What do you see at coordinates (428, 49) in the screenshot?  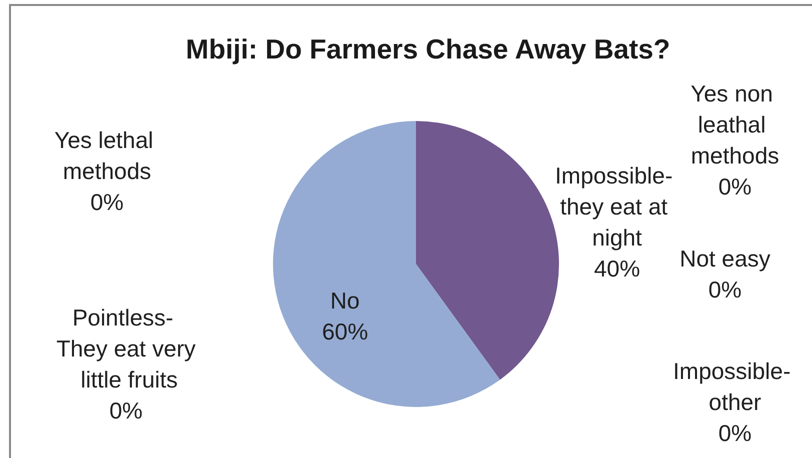 I see `chart-title: Mbiji: Do Farmers Chase Away Bats?` at bounding box center [428, 49].